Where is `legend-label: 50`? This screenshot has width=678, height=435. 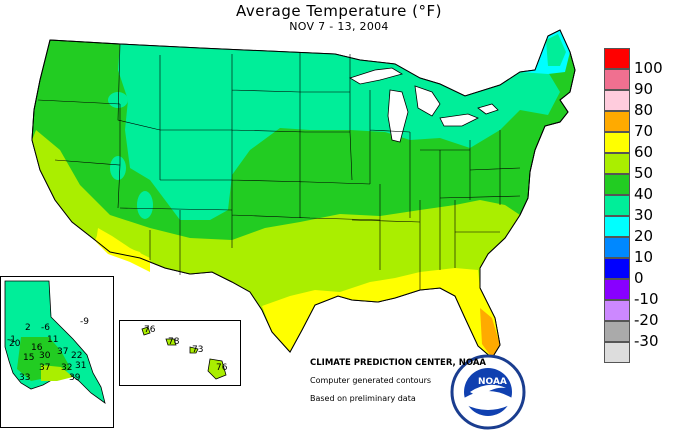
legend-label: 50 is located at coordinates (644, 173).